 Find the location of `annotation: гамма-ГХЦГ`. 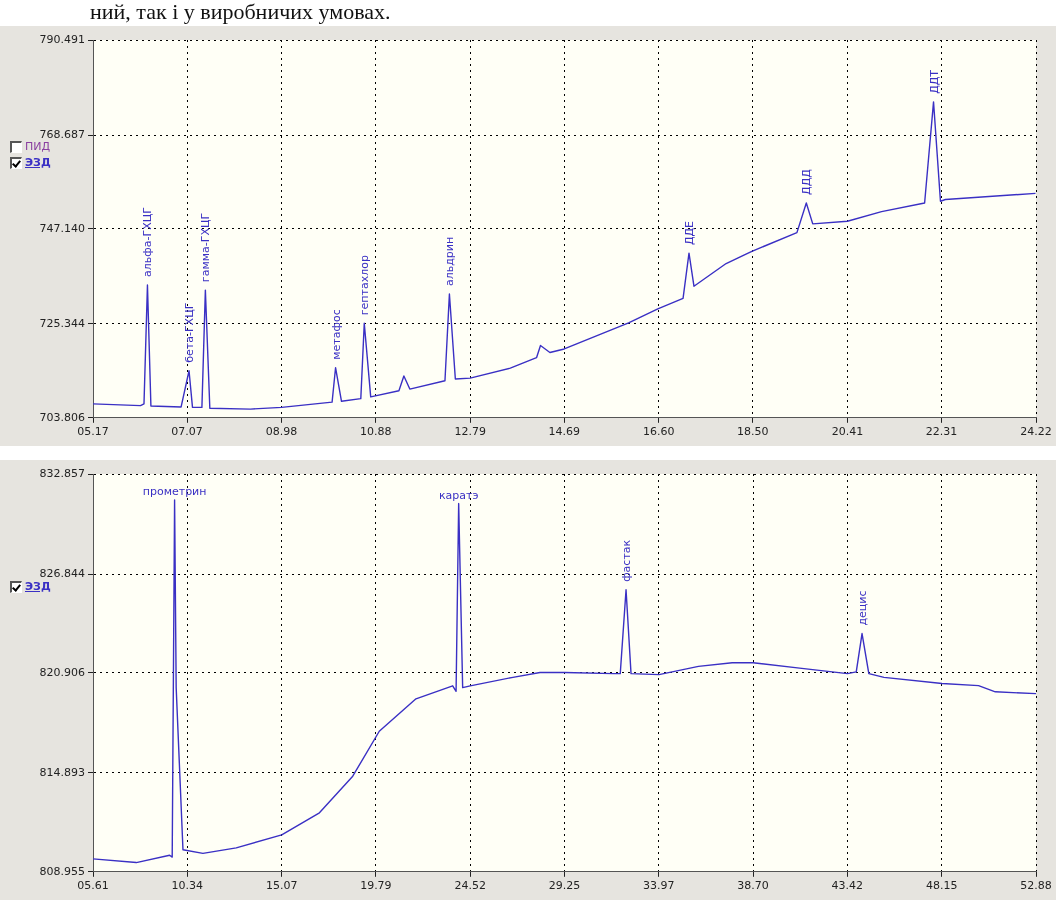

annotation: гамма-ГХЦГ is located at coordinates (206, 247).